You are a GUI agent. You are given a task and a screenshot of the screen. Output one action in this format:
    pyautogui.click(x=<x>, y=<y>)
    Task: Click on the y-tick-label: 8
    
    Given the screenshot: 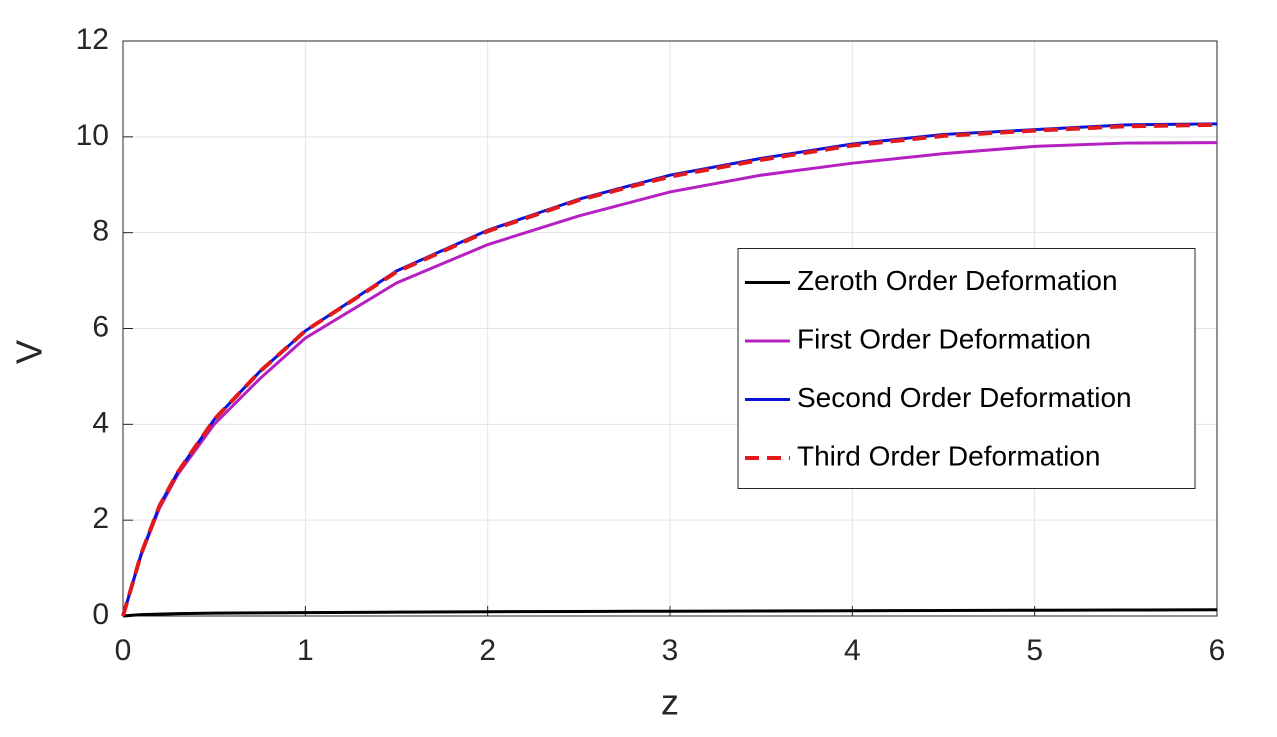 What is the action you would take?
    pyautogui.click(x=100, y=231)
    